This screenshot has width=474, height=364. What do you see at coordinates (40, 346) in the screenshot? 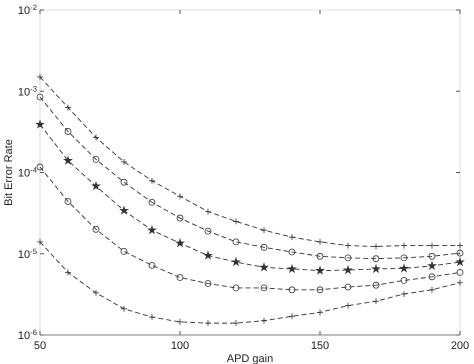
I see `x-tick-label: 50` at bounding box center [40, 346].